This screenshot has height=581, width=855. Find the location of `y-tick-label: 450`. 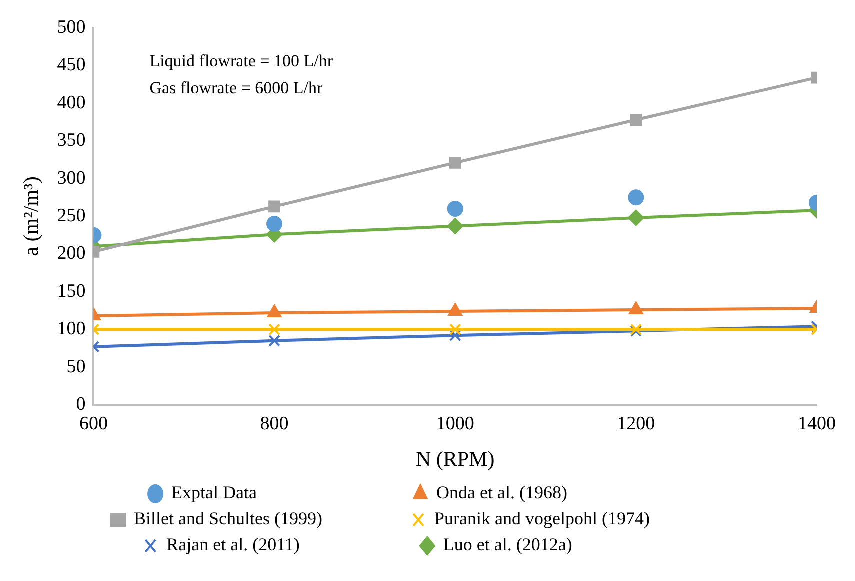

y-tick-label: 450 is located at coordinates (71, 65).